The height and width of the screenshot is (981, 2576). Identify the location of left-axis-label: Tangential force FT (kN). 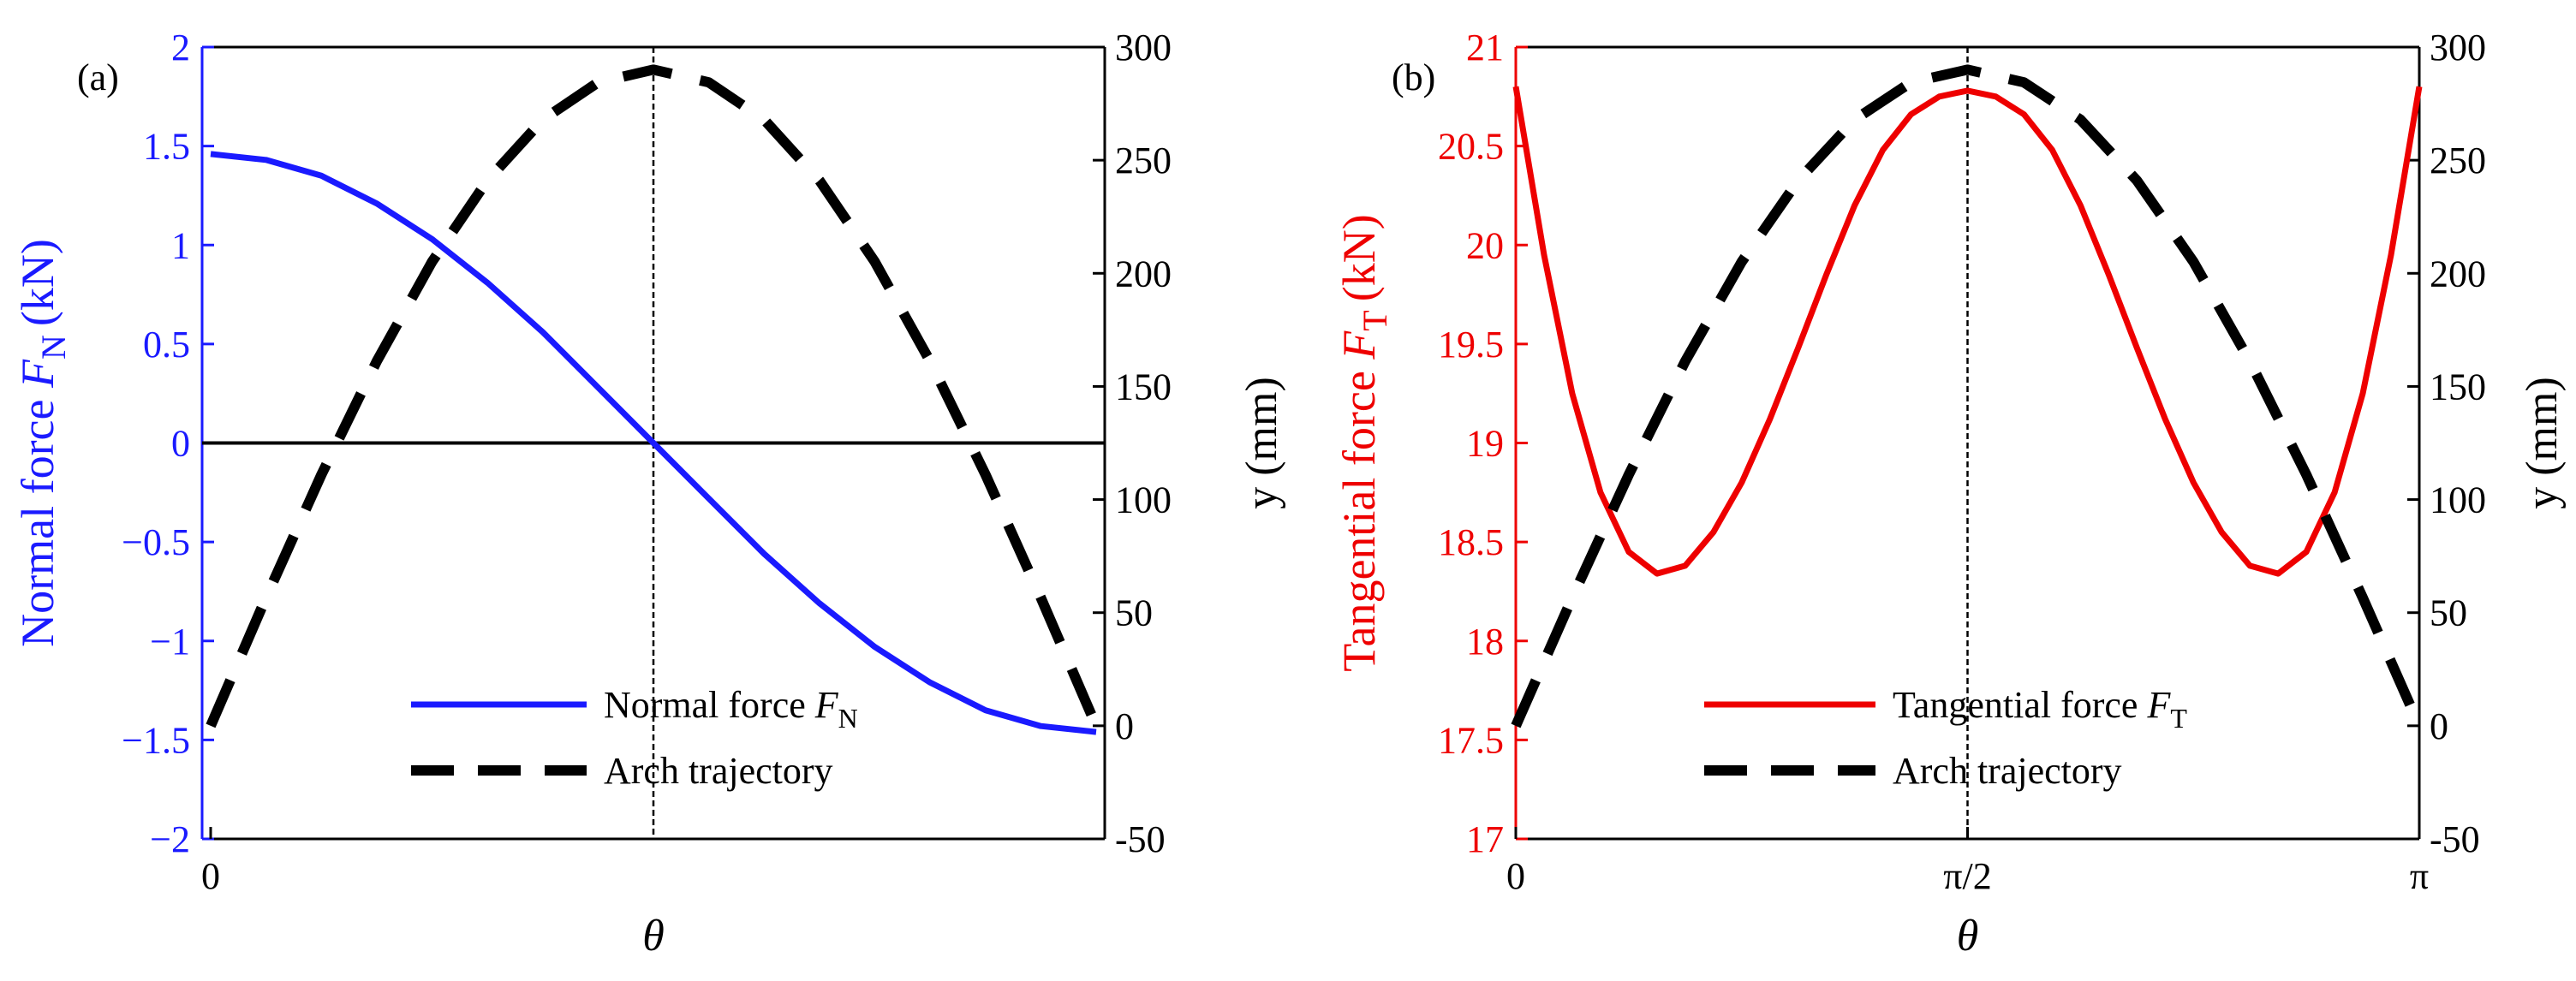
(1364, 443).